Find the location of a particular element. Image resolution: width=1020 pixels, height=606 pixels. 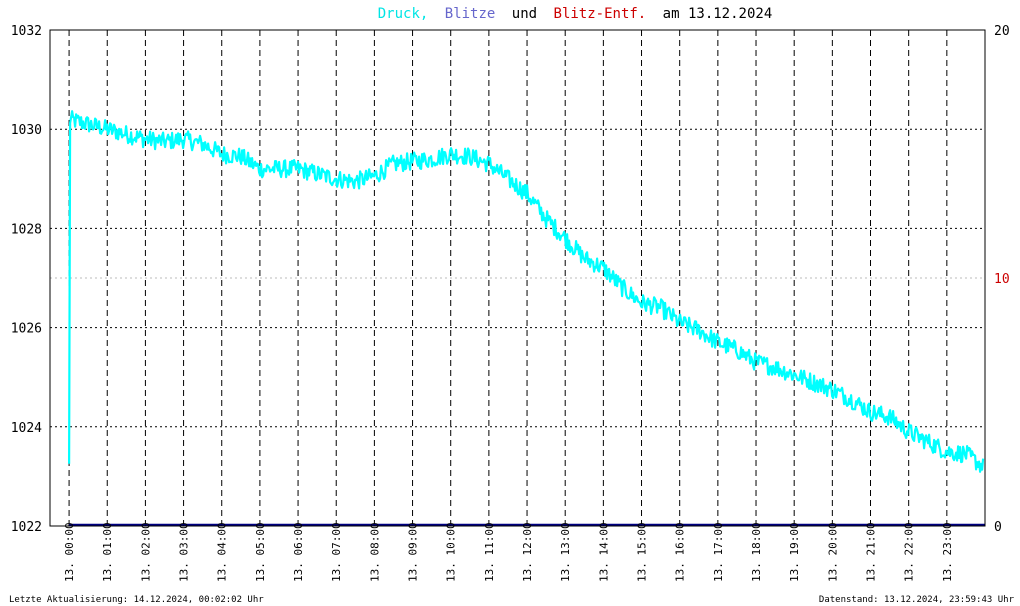

title-part-blitze: Blitze is located at coordinates (470, 14).